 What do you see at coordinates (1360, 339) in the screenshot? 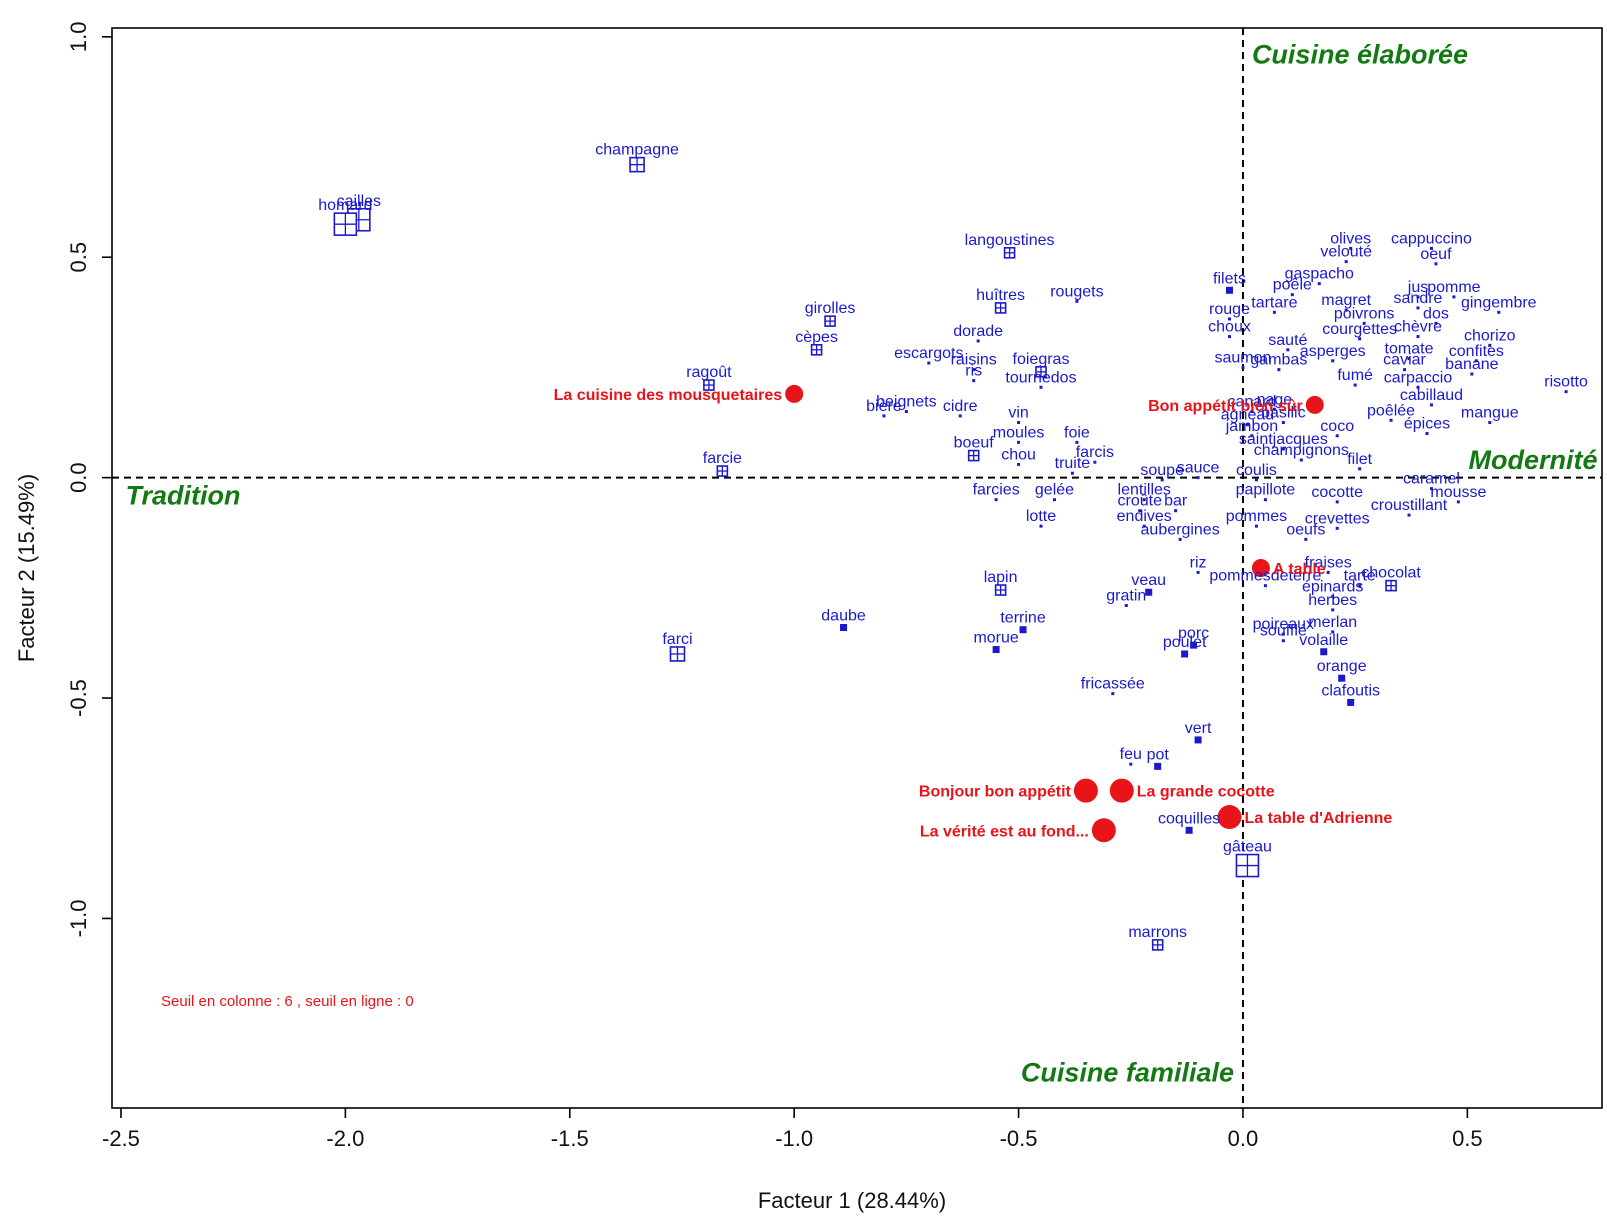
I see `word-marker-courgettes` at bounding box center [1360, 339].